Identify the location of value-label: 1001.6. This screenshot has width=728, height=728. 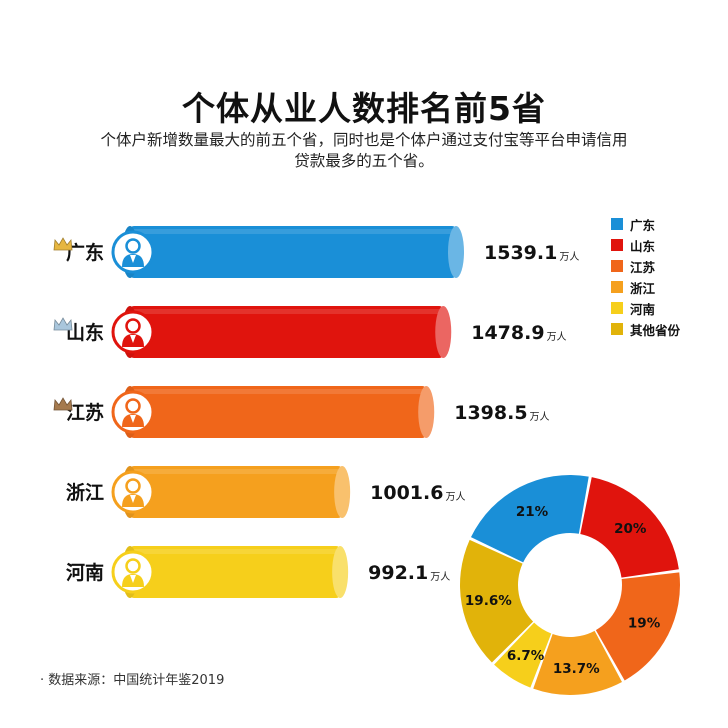
(406, 493).